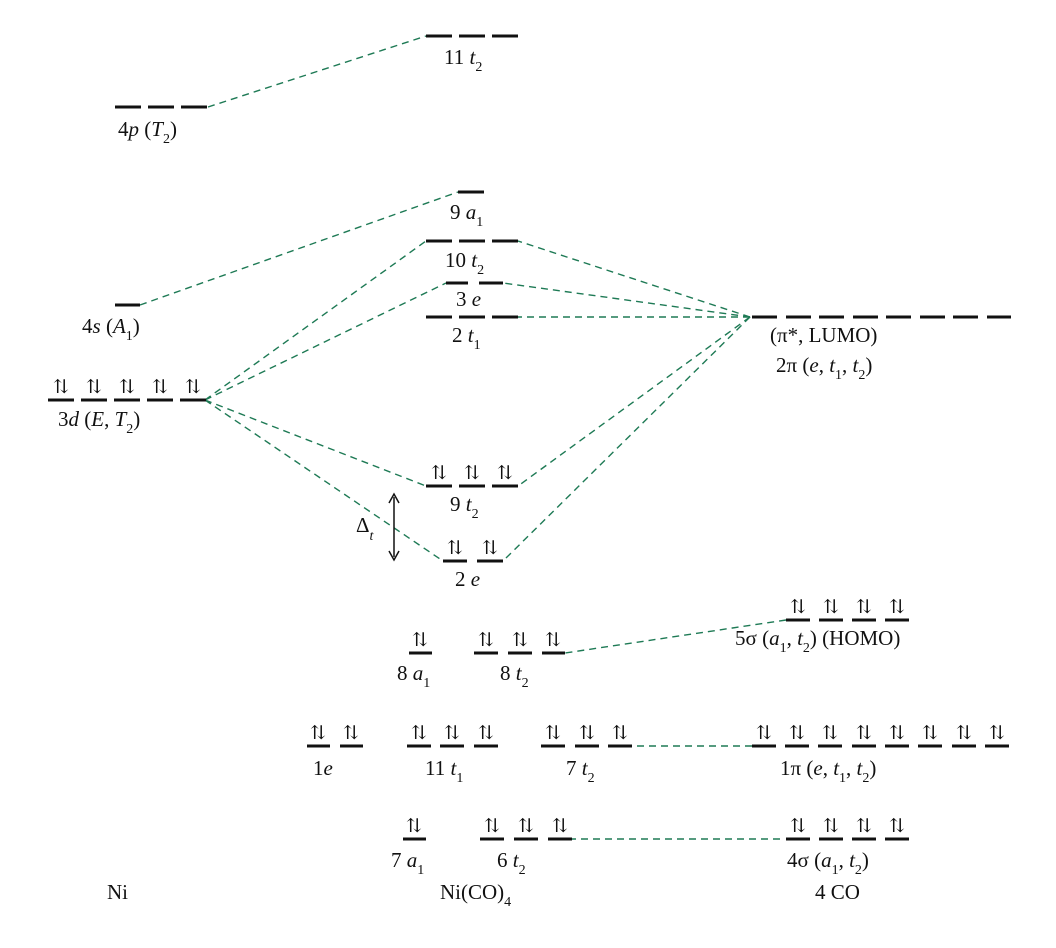  Describe the element at coordinates (323, 768) in the screenshot. I see `label-ni-1e: 1e` at that location.